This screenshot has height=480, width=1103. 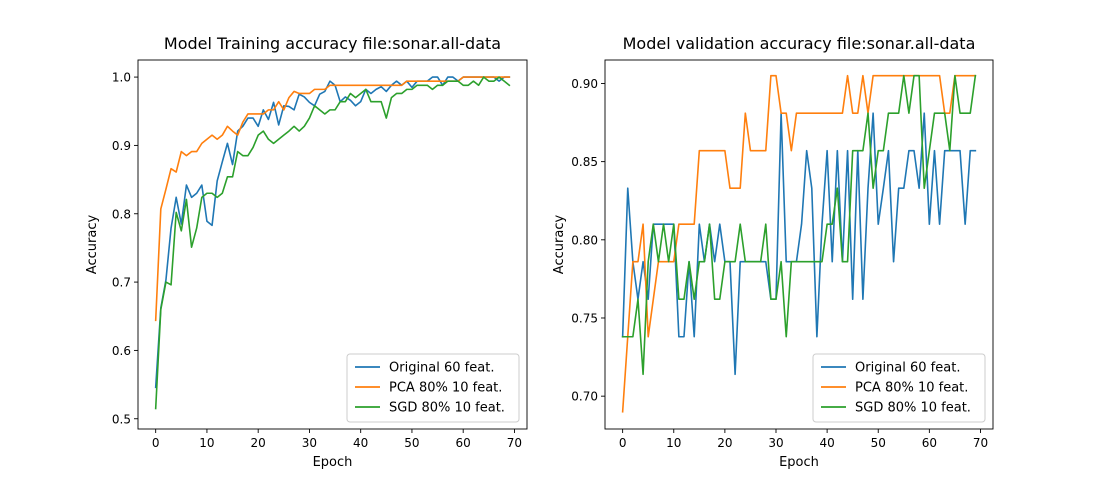 I want to click on y-tick-label: 0.85, so click(x=584, y=162).